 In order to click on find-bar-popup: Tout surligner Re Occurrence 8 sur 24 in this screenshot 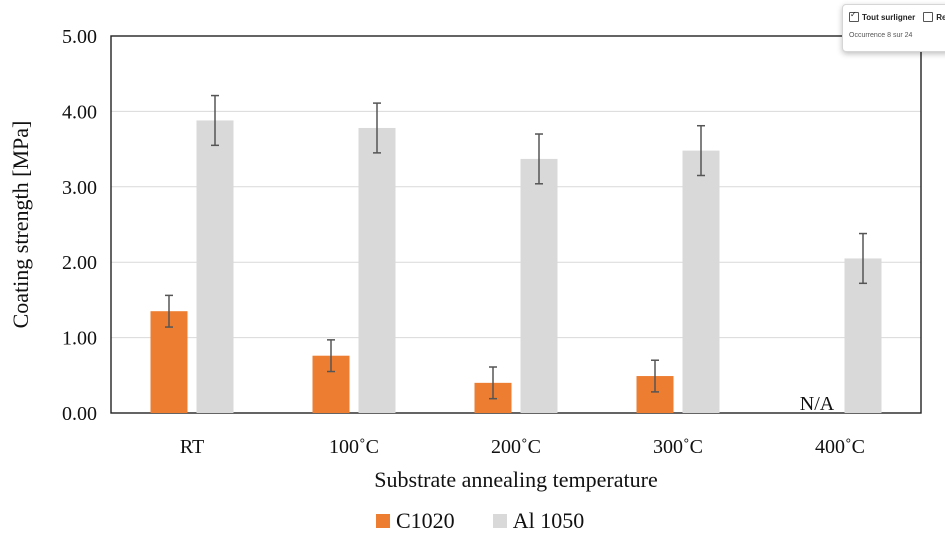, I will do `click(893, 28)`.